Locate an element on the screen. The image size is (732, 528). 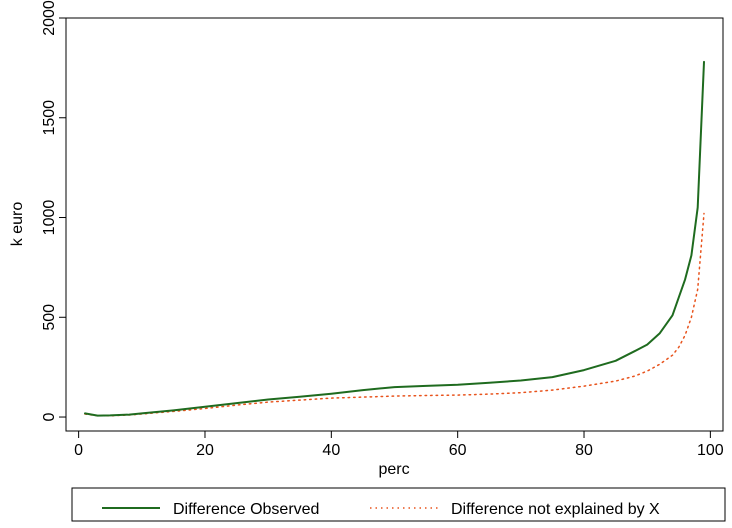
legend-box is located at coordinates (398, 504).